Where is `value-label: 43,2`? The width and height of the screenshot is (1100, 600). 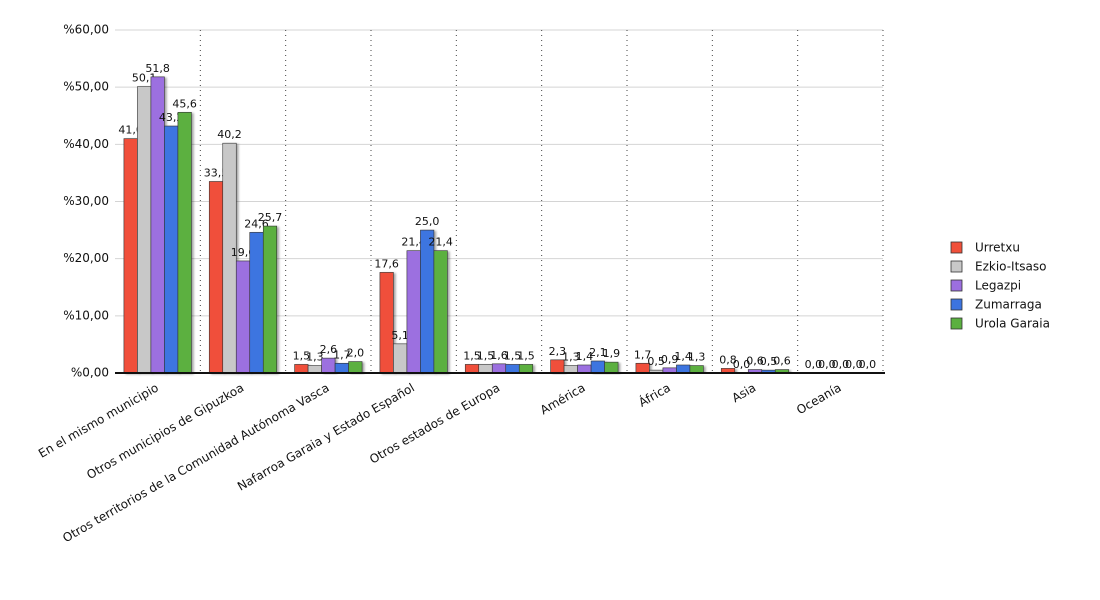
value-label: 43,2 is located at coordinates (171, 117).